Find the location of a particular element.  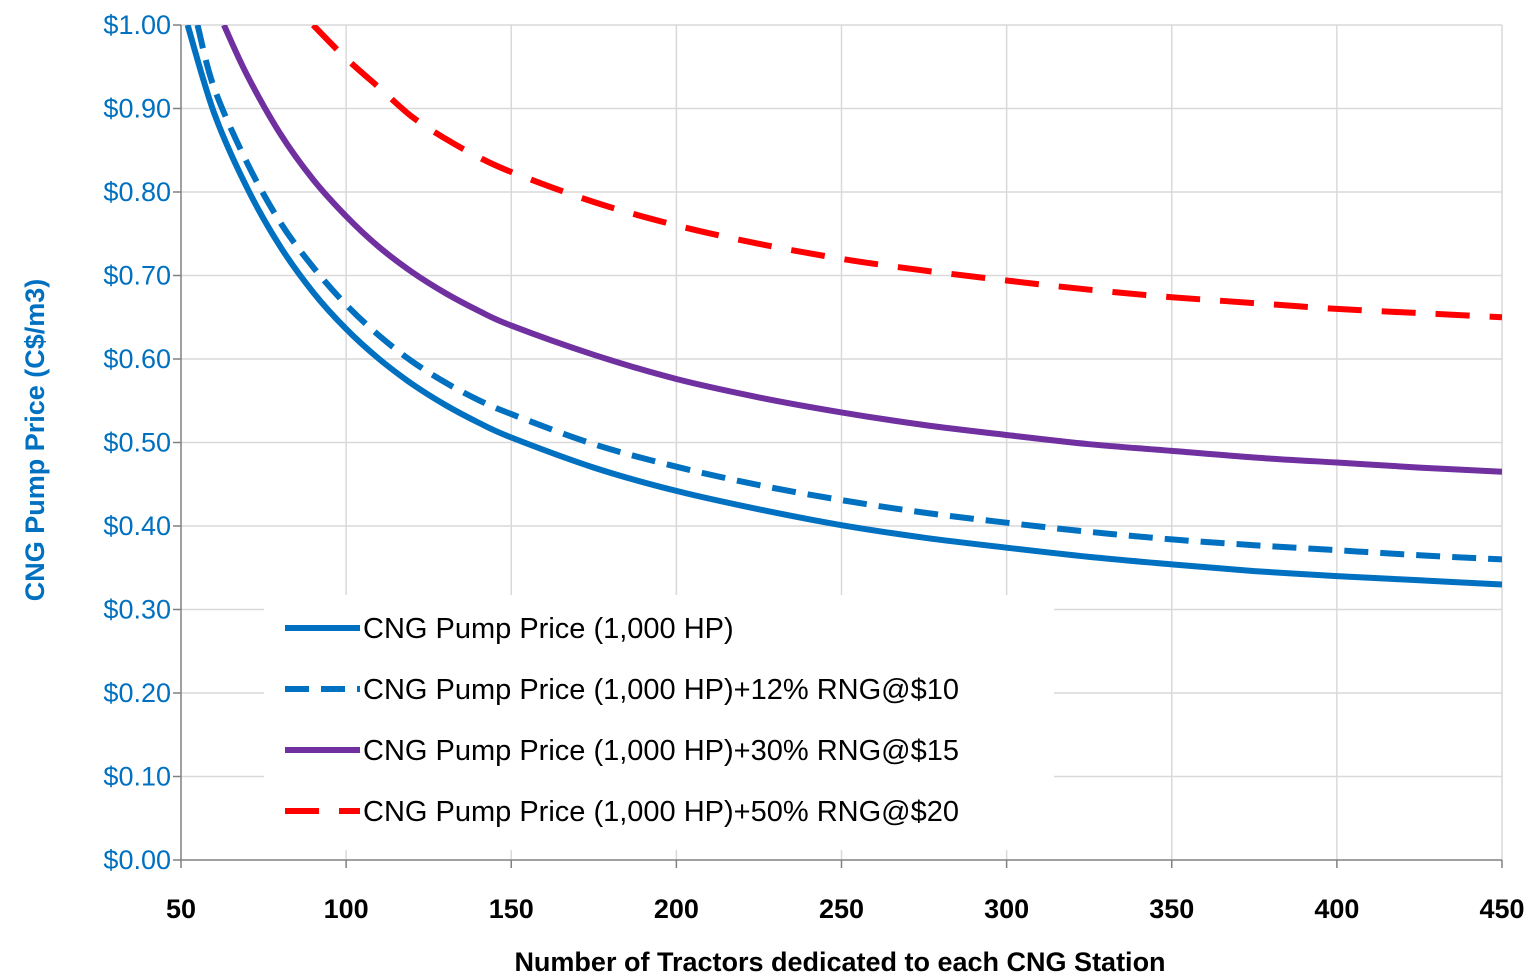

y-tick-label: $0.90 is located at coordinates (137, 109).